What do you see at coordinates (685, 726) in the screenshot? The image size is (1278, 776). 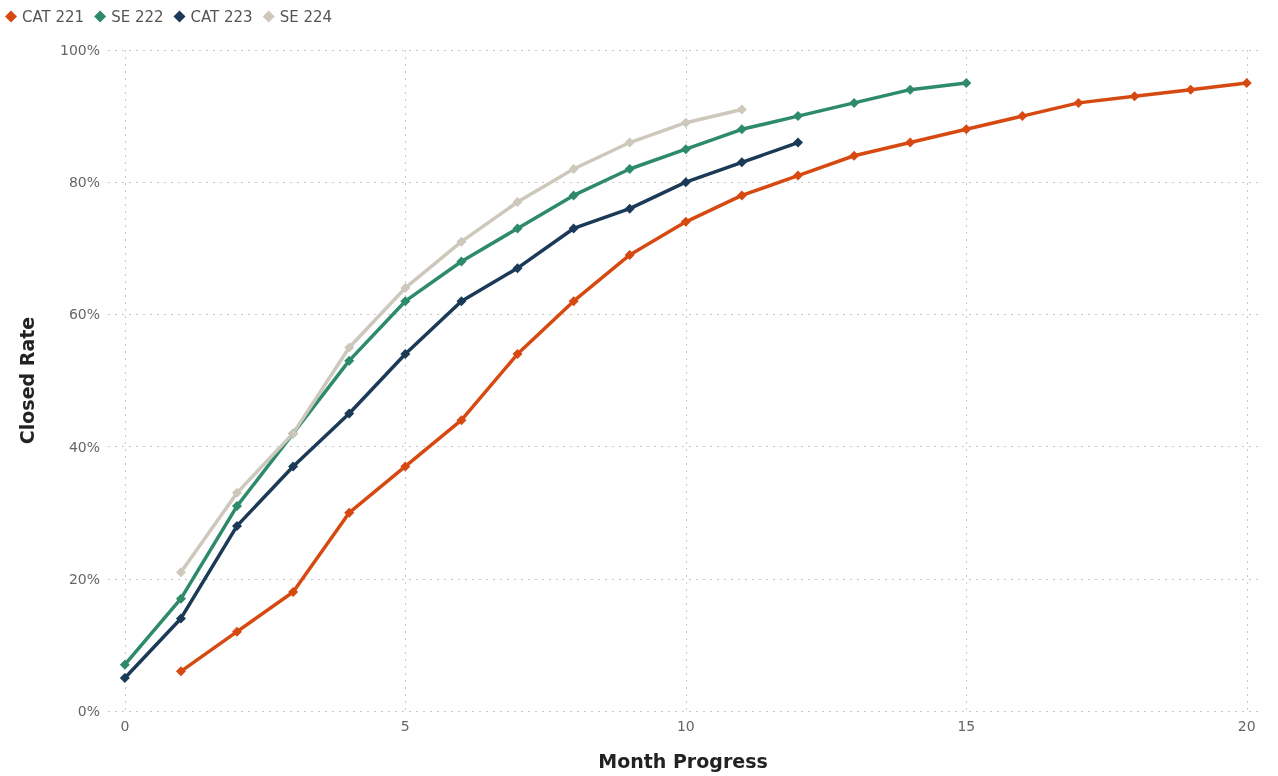 I see `x-tick-label: 10` at bounding box center [685, 726].